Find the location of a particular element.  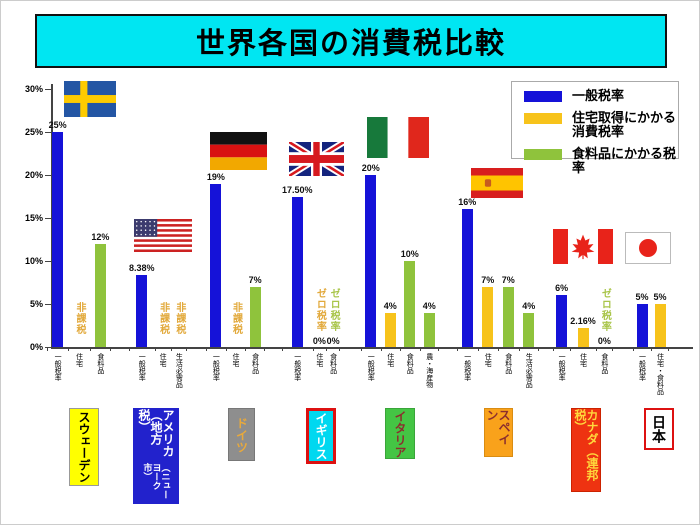

country-label-box: 日本 is located at coordinates (659, 429).